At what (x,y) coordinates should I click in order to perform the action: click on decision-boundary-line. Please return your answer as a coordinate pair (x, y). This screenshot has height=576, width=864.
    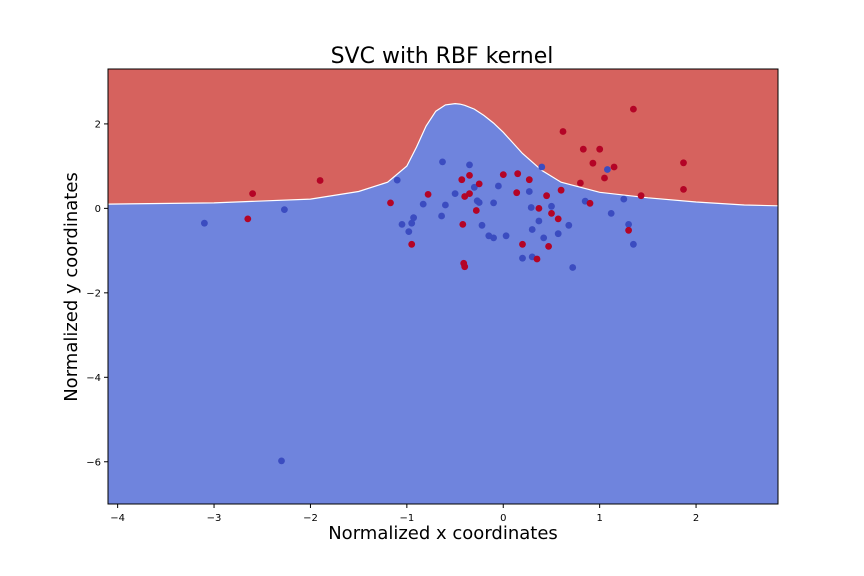
    Looking at the image, I should click on (443, 154).